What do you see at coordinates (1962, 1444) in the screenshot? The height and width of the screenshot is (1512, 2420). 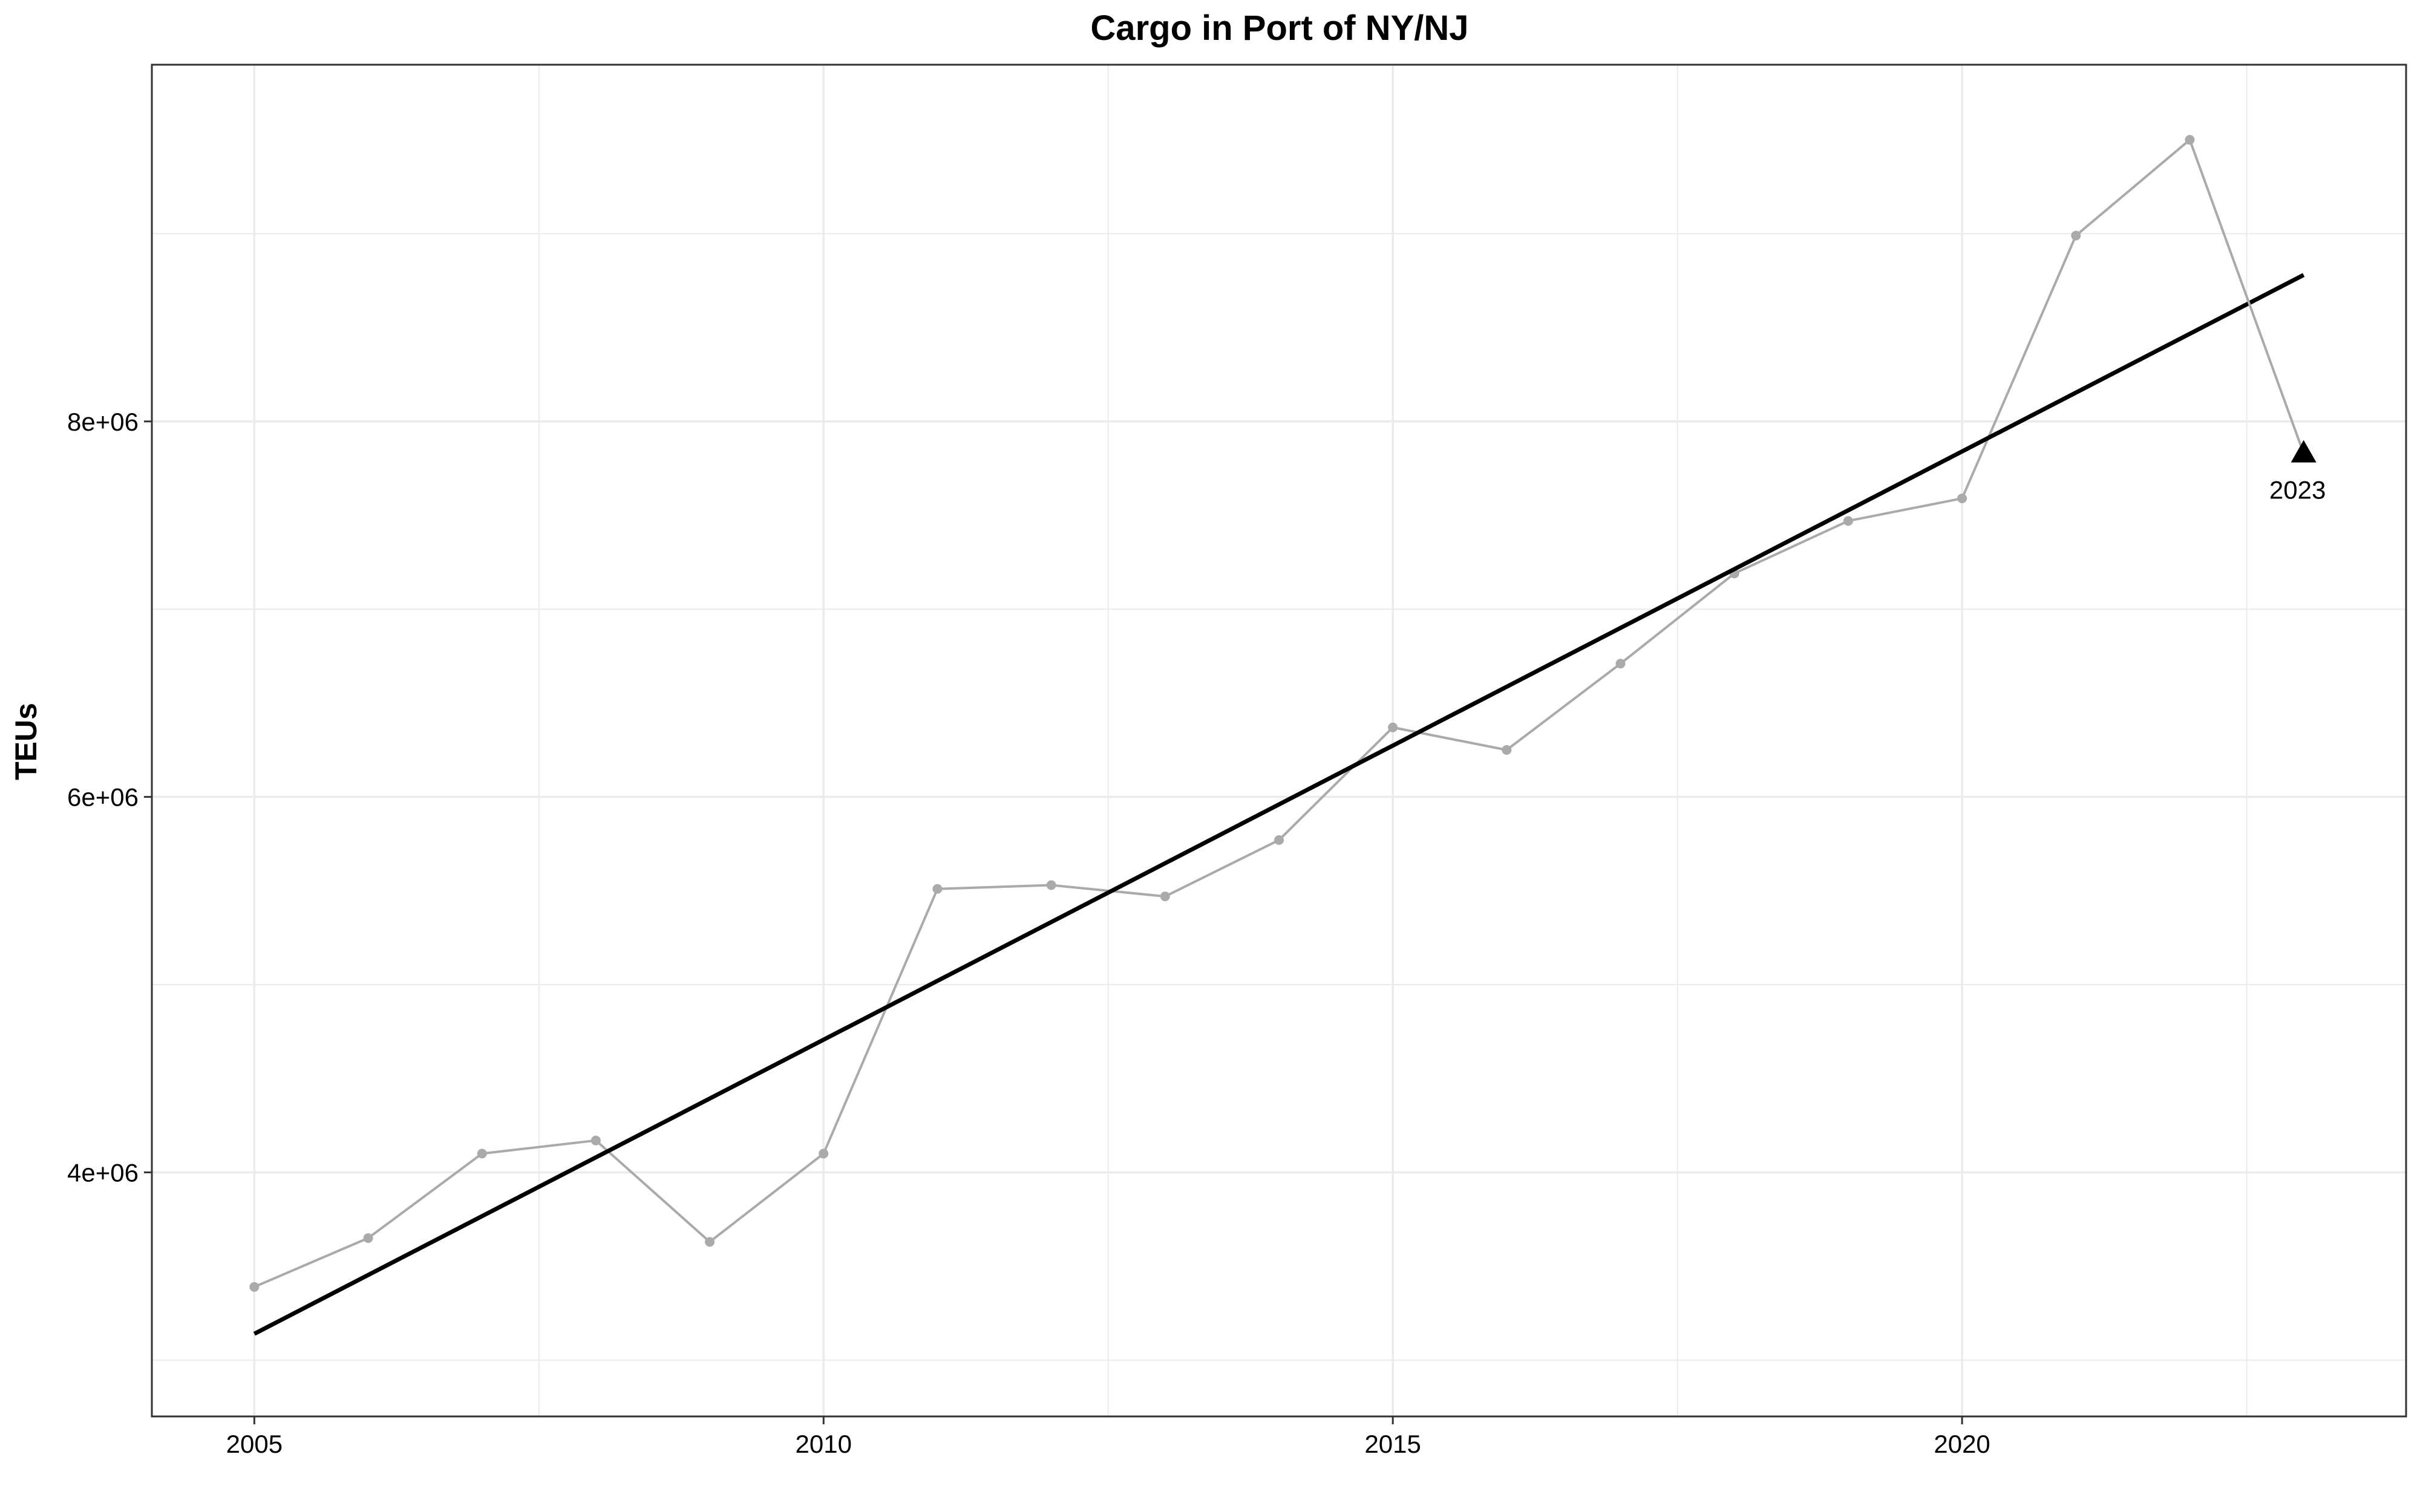 I see `x-tick-label: 2020` at bounding box center [1962, 1444].